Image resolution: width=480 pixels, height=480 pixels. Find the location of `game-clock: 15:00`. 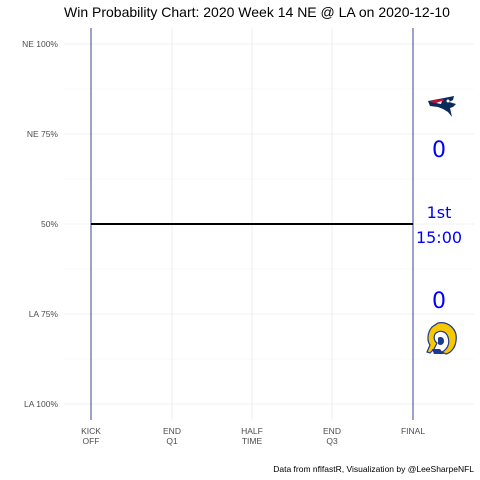

game-clock: 15:00 is located at coordinates (439, 237).